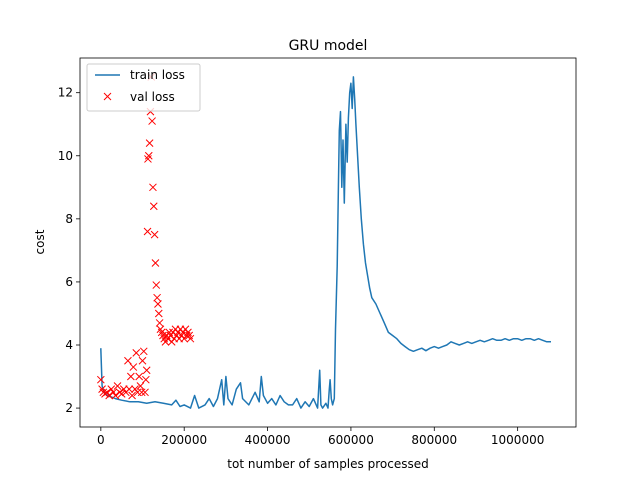  Describe the element at coordinates (157, 75) in the screenshot. I see `legend-train-loss-label: train loss` at that location.